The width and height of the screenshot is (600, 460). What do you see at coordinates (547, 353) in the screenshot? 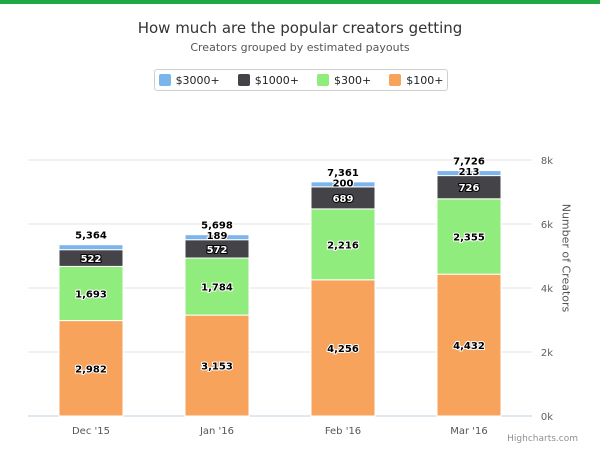
I see `y-tick-label: 2k` at bounding box center [547, 353].